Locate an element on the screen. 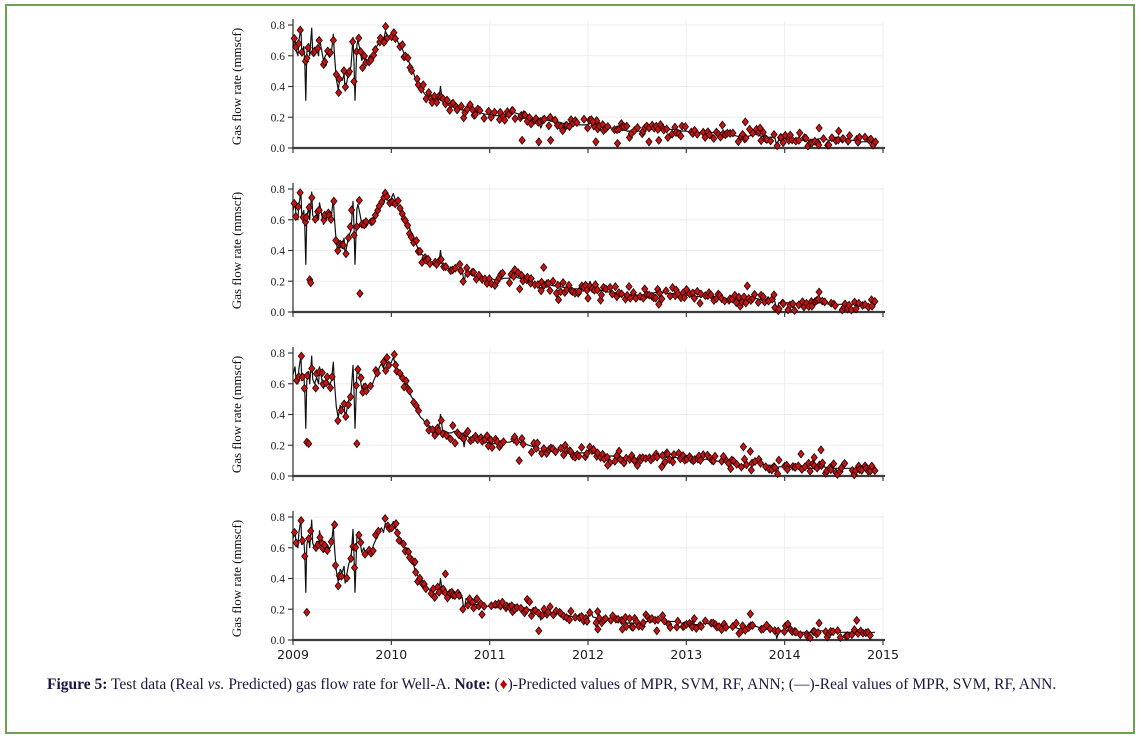 The width and height of the screenshot is (1143, 748). svg-text: 2013 is located at coordinates (686, 654).